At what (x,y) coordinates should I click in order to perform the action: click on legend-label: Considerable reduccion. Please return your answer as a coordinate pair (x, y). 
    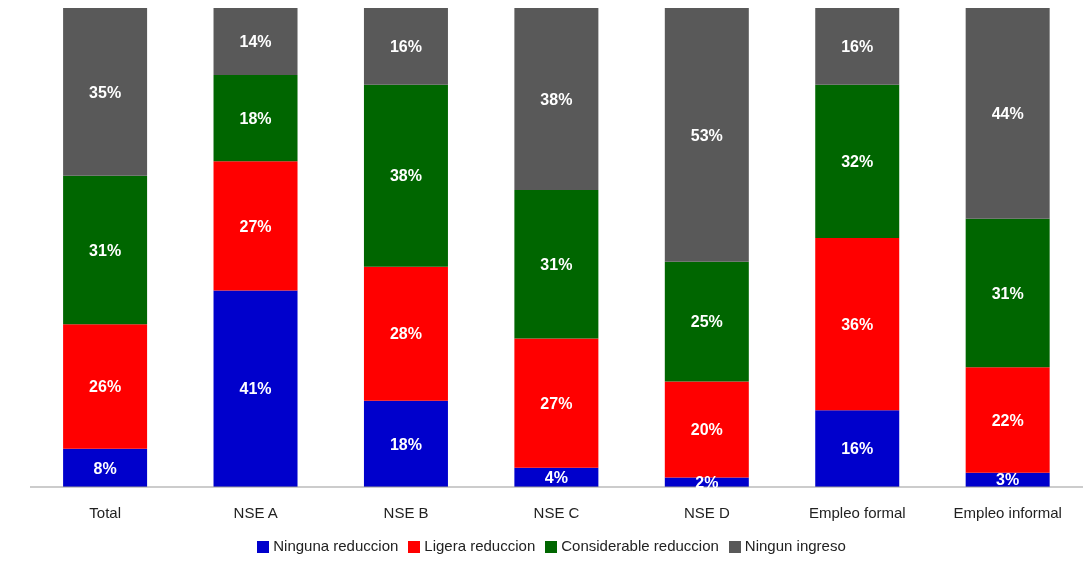
    Looking at the image, I should click on (640, 545).